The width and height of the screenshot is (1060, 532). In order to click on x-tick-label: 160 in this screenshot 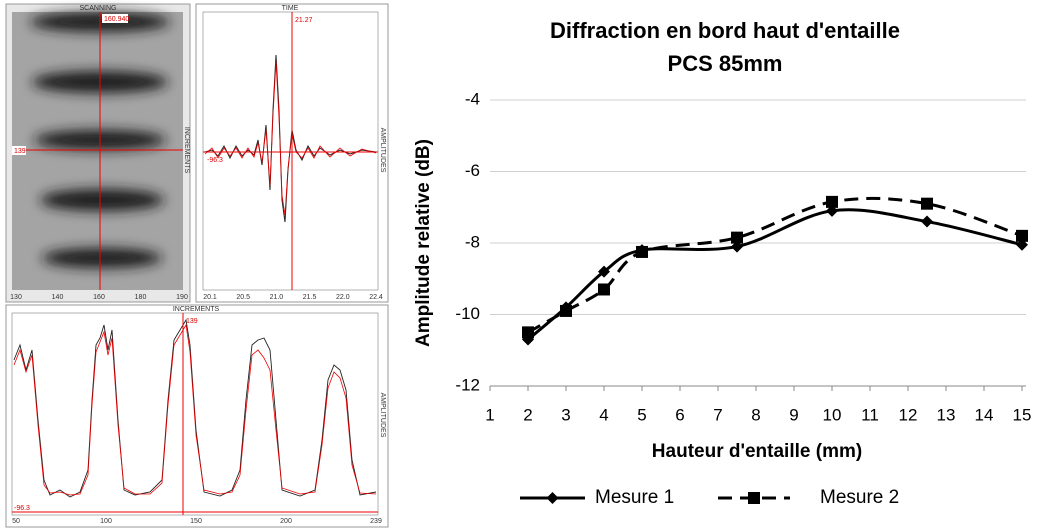, I will do `click(99, 297)`.